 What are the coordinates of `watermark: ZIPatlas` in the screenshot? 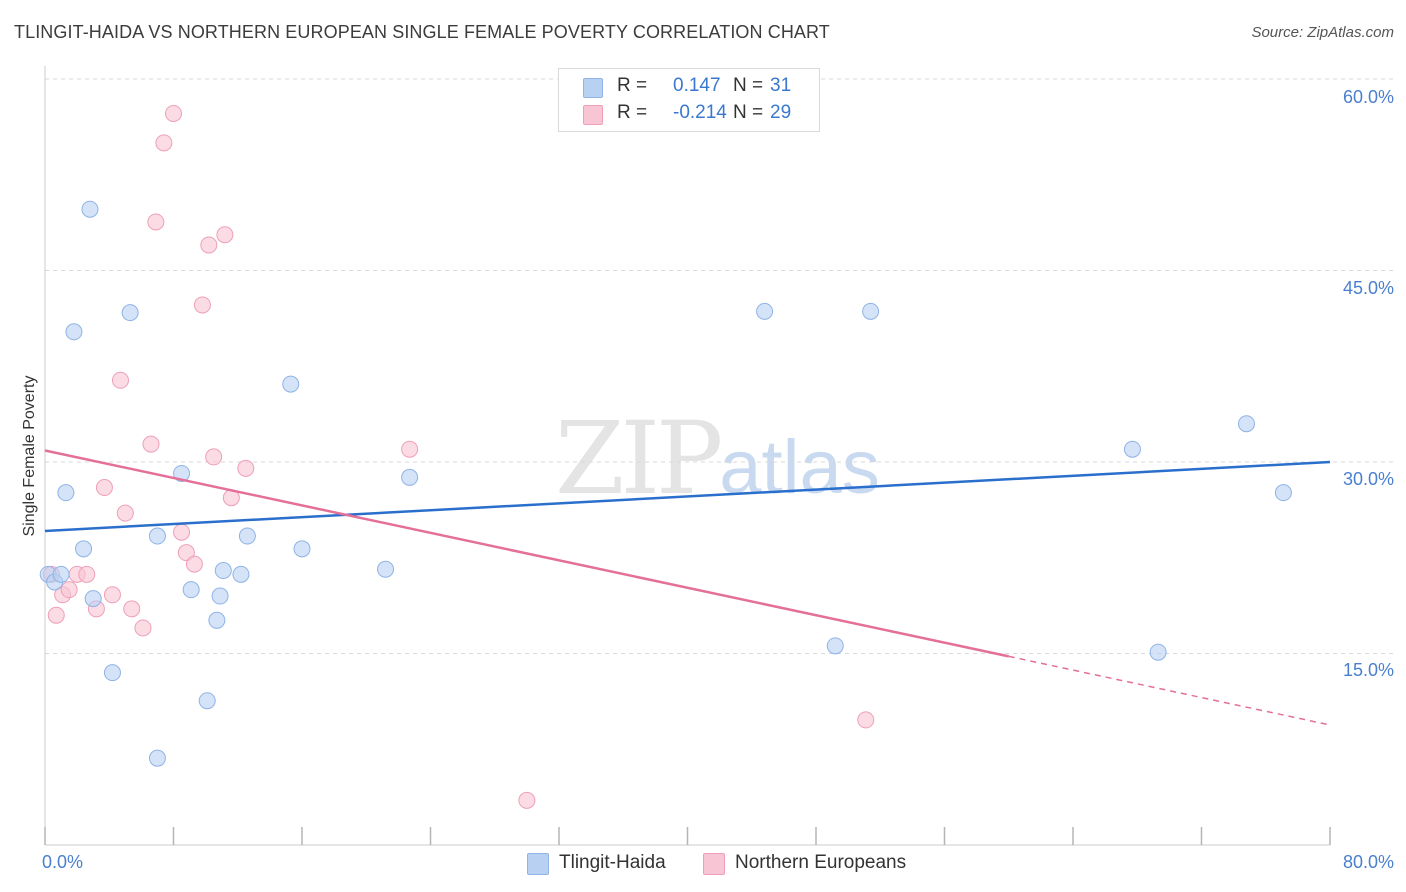 It's located at (717, 458).